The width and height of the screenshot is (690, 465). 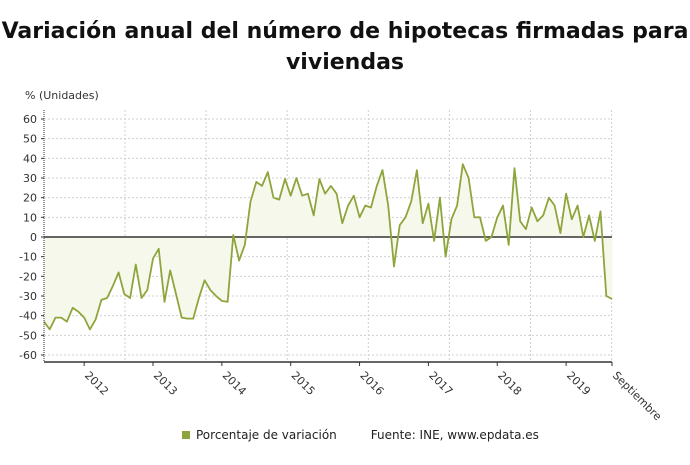 I want to click on legend-swatch, so click(x=186, y=435).